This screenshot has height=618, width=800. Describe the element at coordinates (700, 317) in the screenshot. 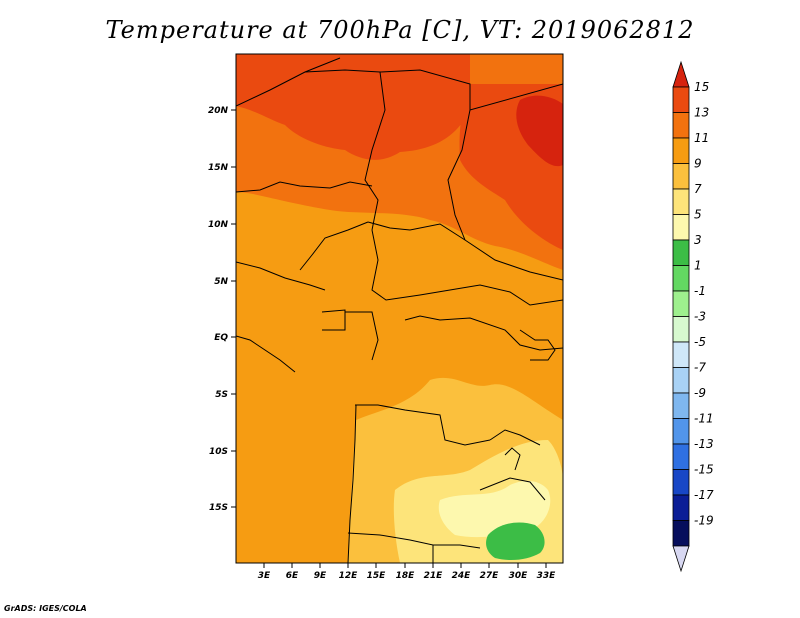

I see `colorbar-label: -3` at that location.